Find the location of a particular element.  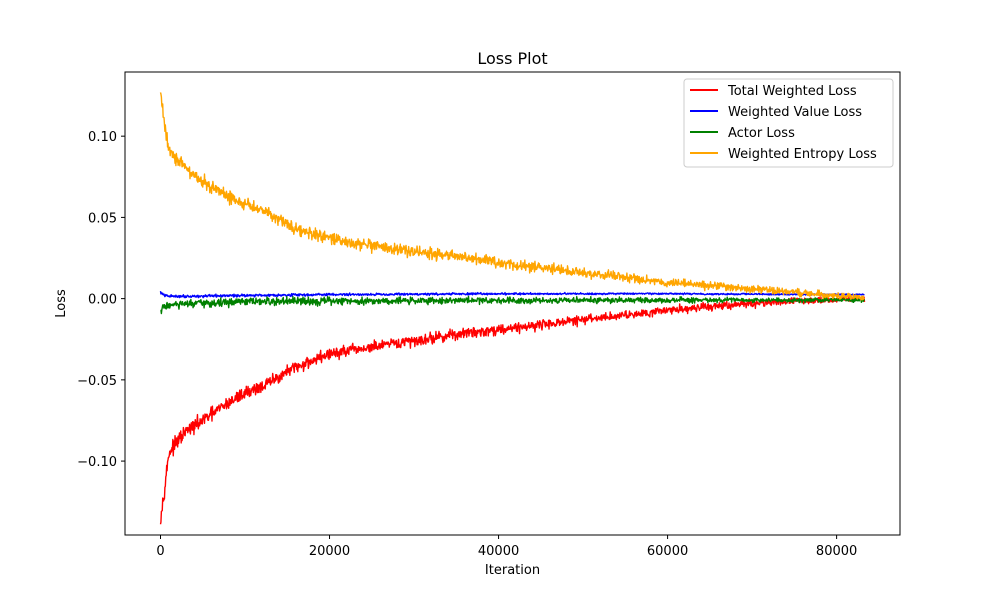

y-tick-label: 0.10 is located at coordinates (102, 137).